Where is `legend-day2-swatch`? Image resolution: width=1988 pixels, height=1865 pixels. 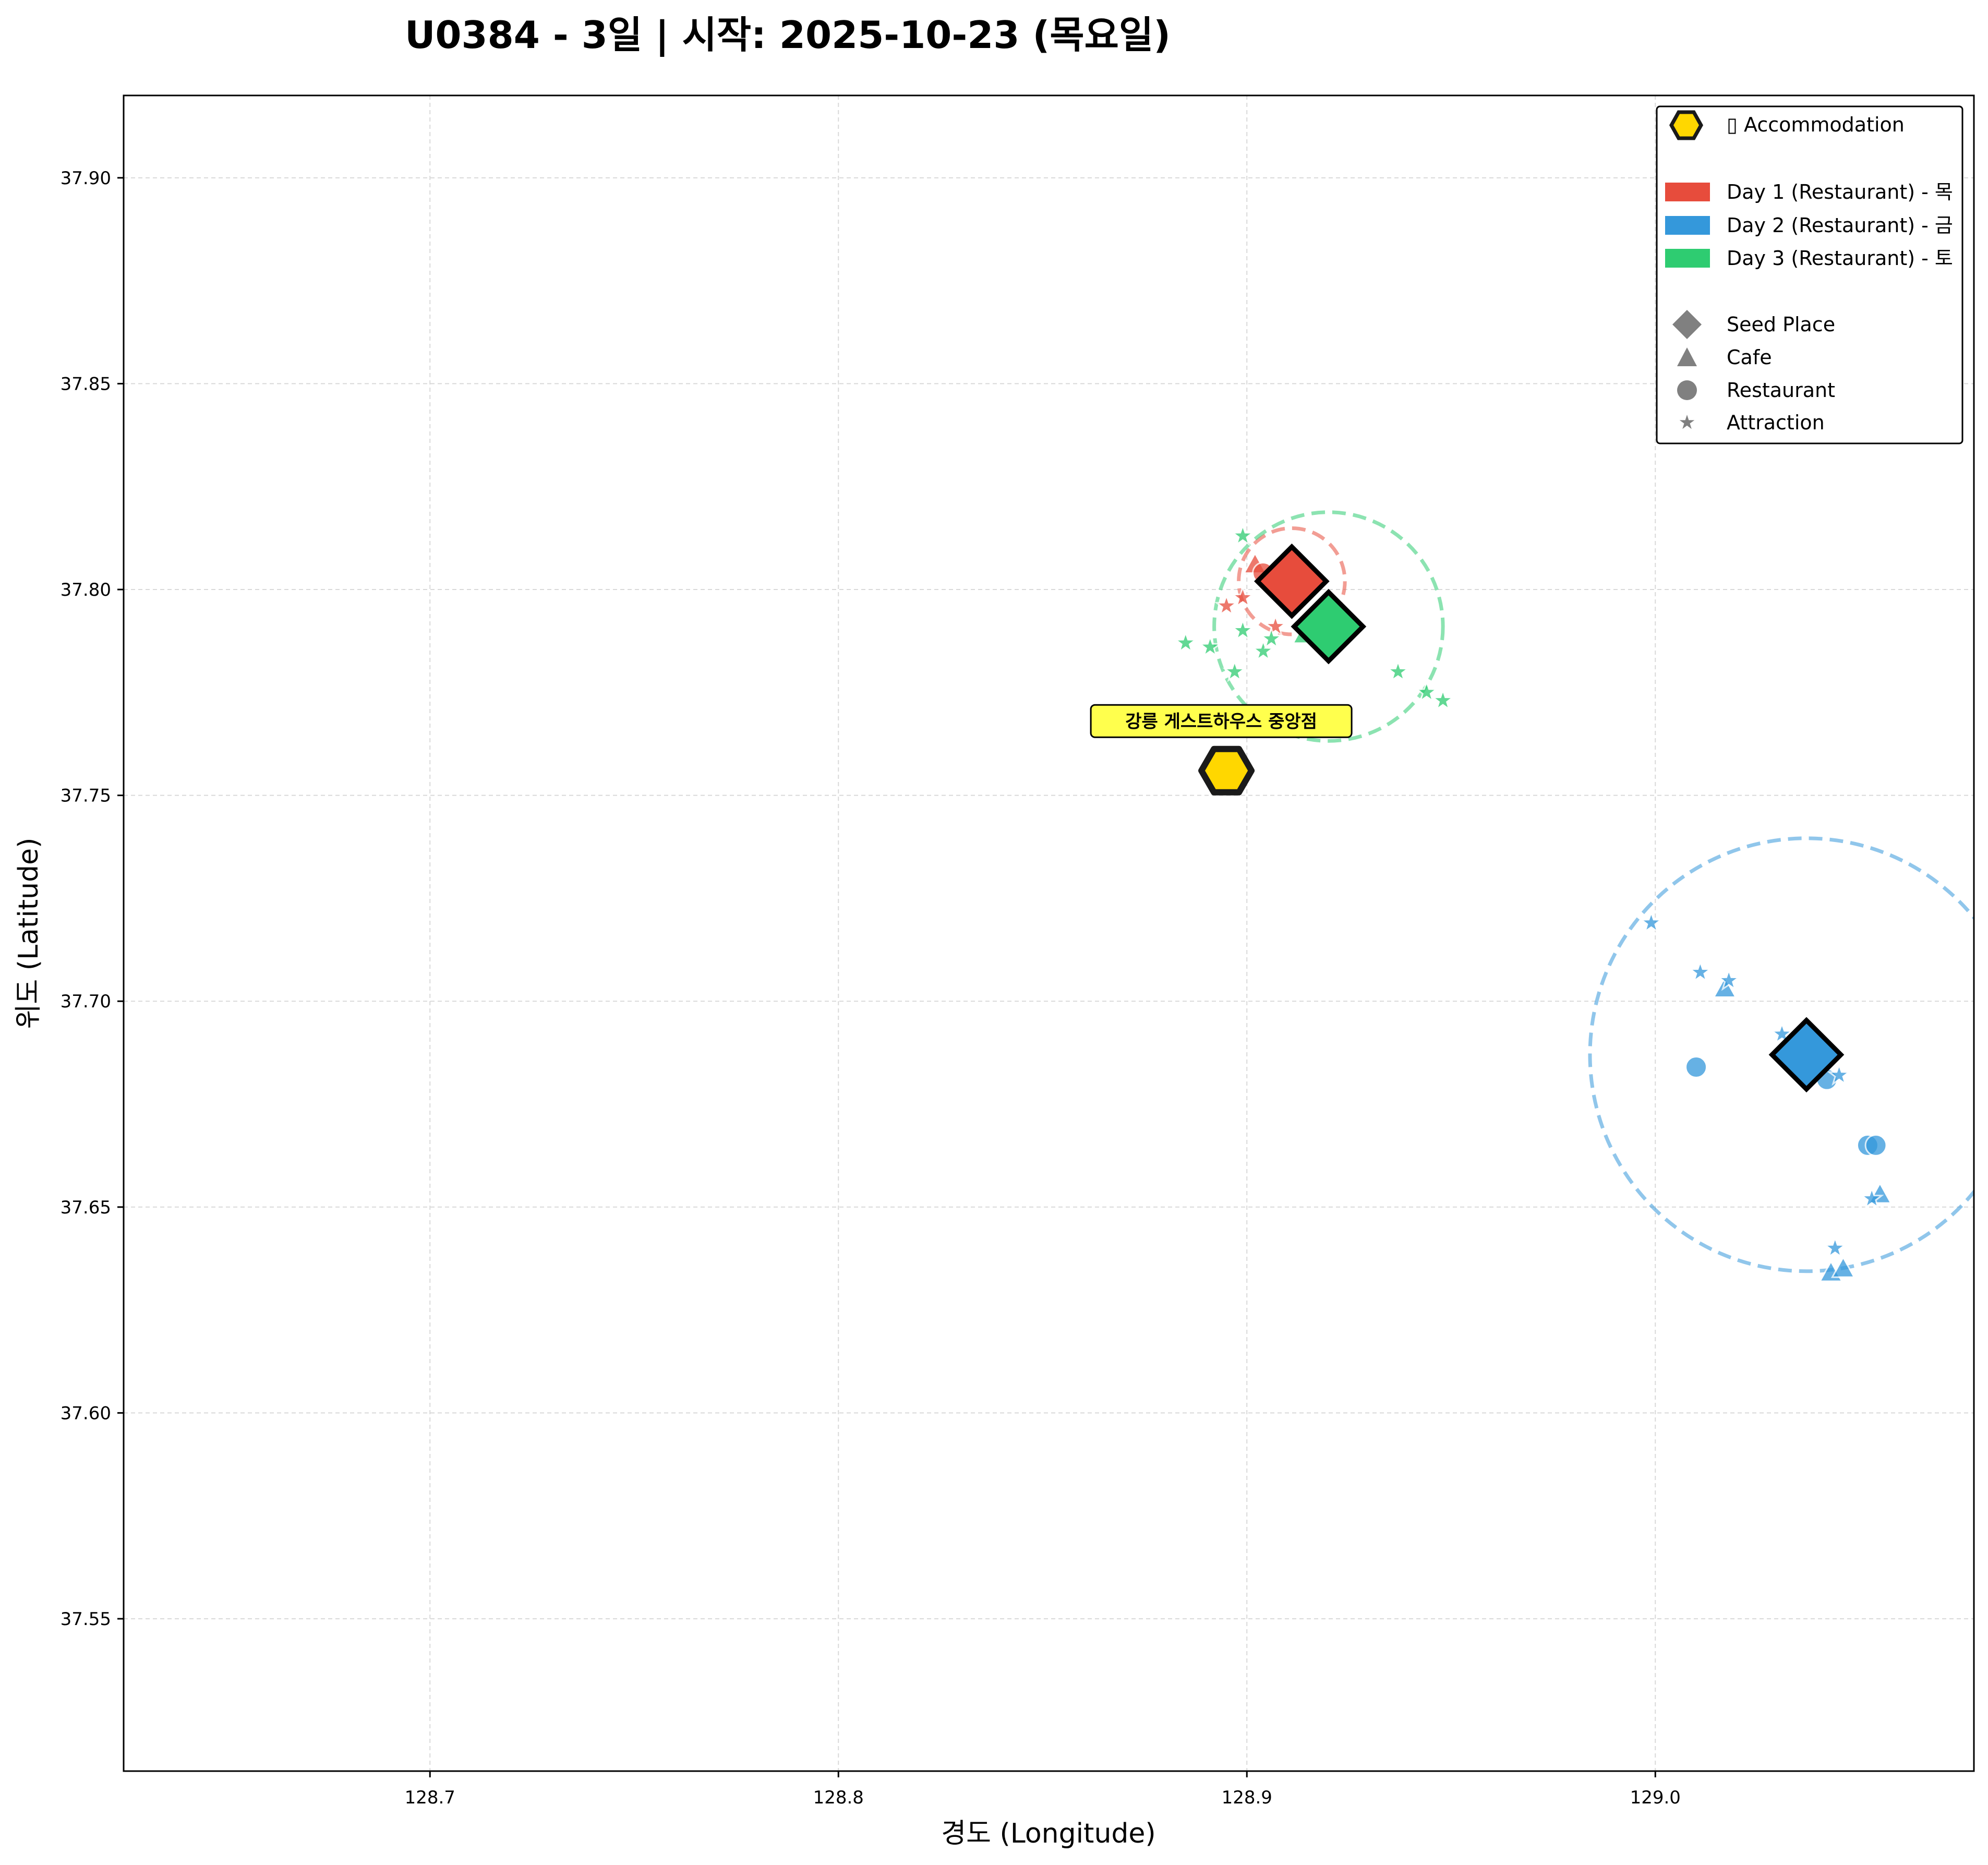 legend-day2-swatch is located at coordinates (1687, 226).